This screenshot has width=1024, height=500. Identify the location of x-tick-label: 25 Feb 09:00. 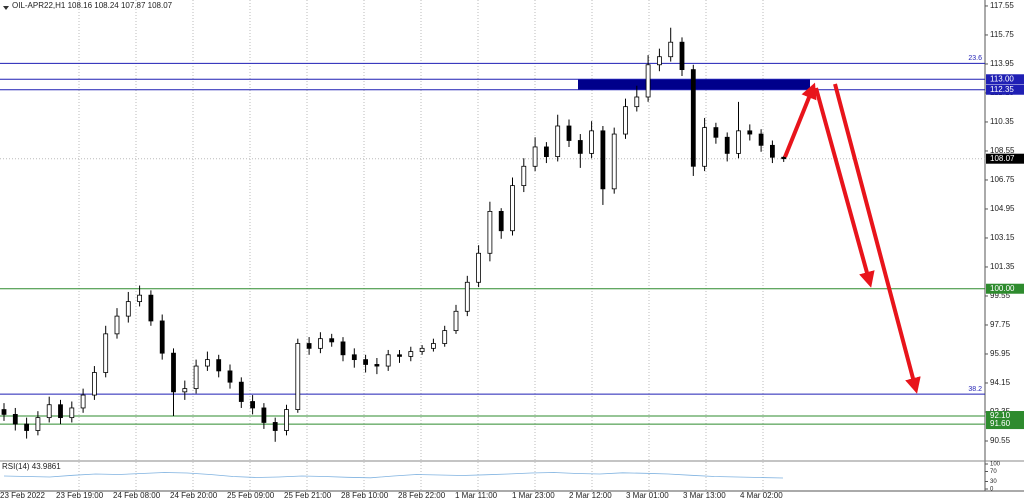
(251, 495).